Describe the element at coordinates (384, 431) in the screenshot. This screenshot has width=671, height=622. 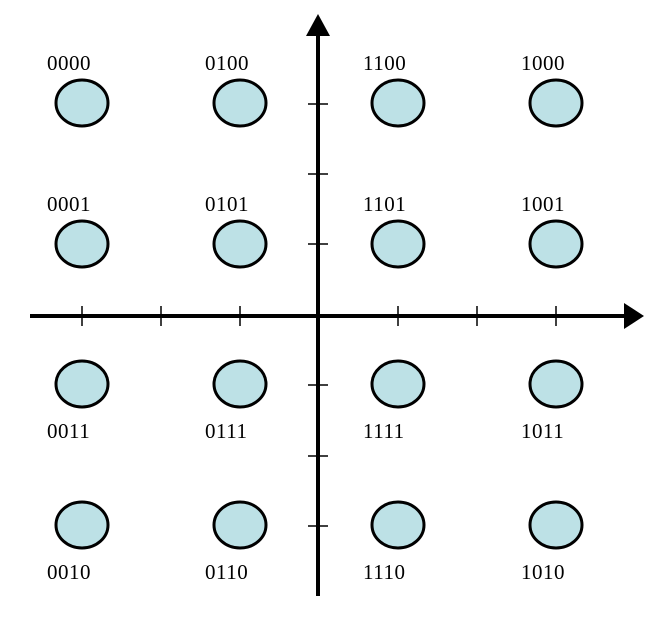
I see `point-code-label: 1111` at that location.